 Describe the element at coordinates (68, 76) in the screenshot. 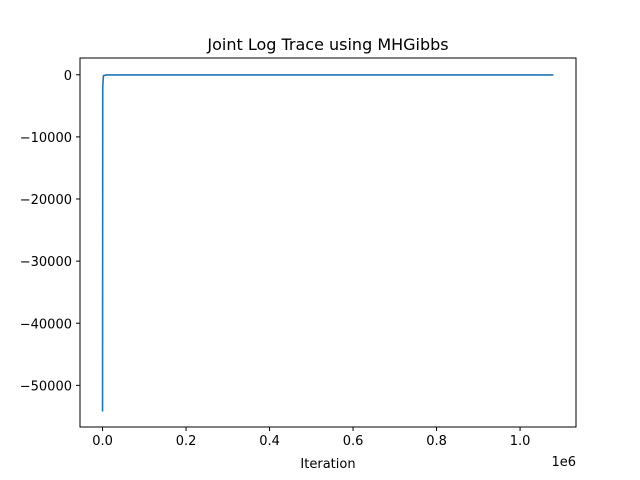

I see `y-tick-label: 0` at that location.